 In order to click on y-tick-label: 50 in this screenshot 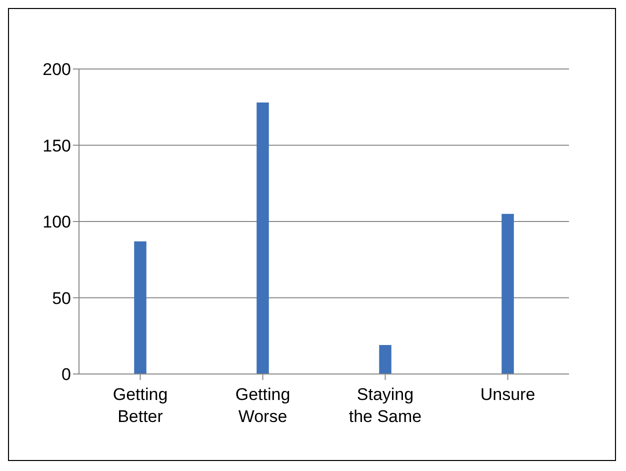, I will do `click(61, 298)`.